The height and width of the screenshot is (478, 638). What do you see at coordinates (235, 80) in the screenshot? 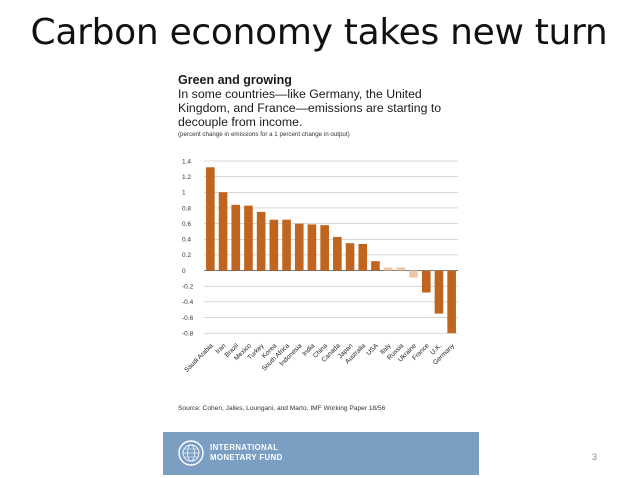
I see `chart-heading: Green and growing` at bounding box center [235, 80].